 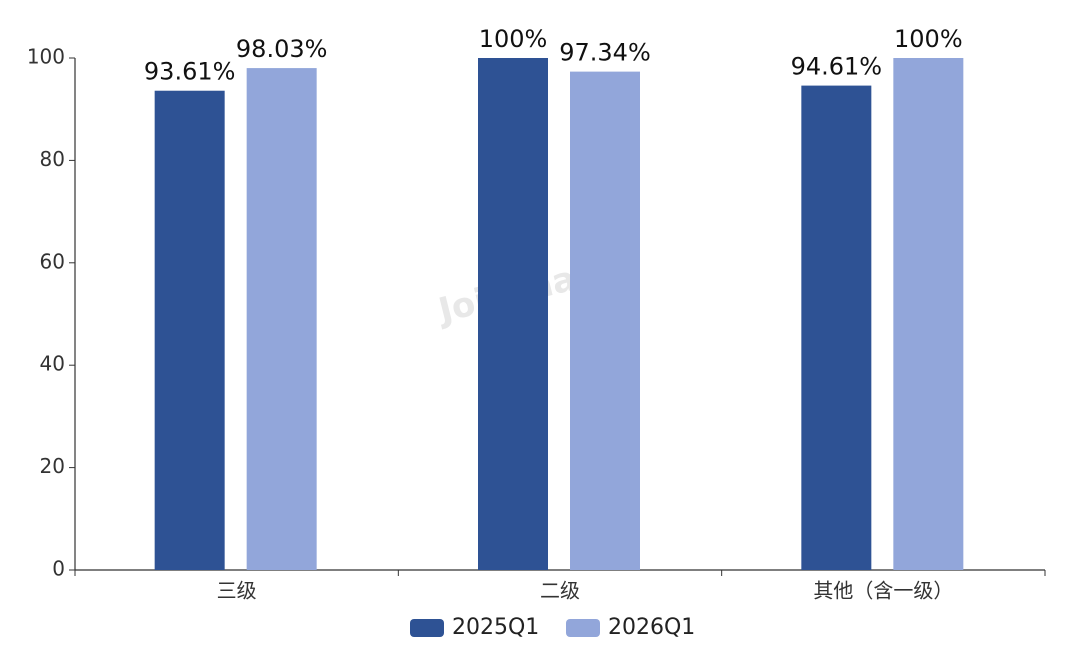 What do you see at coordinates (52, 466) in the screenshot?
I see `y-tick-label: 20` at bounding box center [52, 466].